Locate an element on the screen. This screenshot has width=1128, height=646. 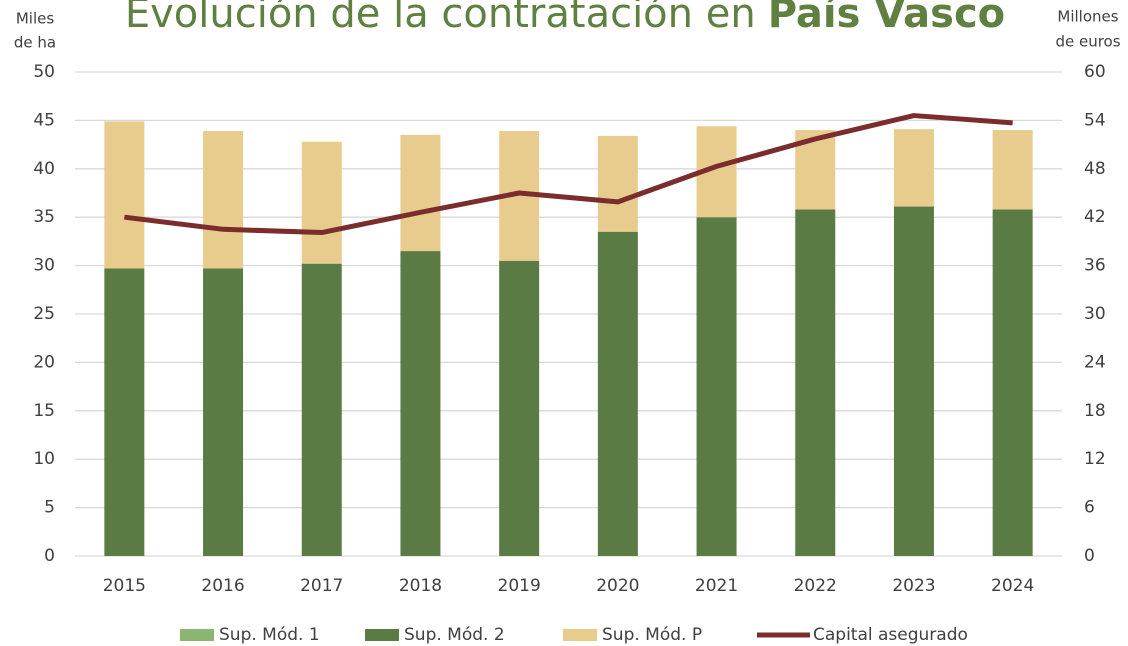
x-tick-label: 2022 is located at coordinates (815, 586).